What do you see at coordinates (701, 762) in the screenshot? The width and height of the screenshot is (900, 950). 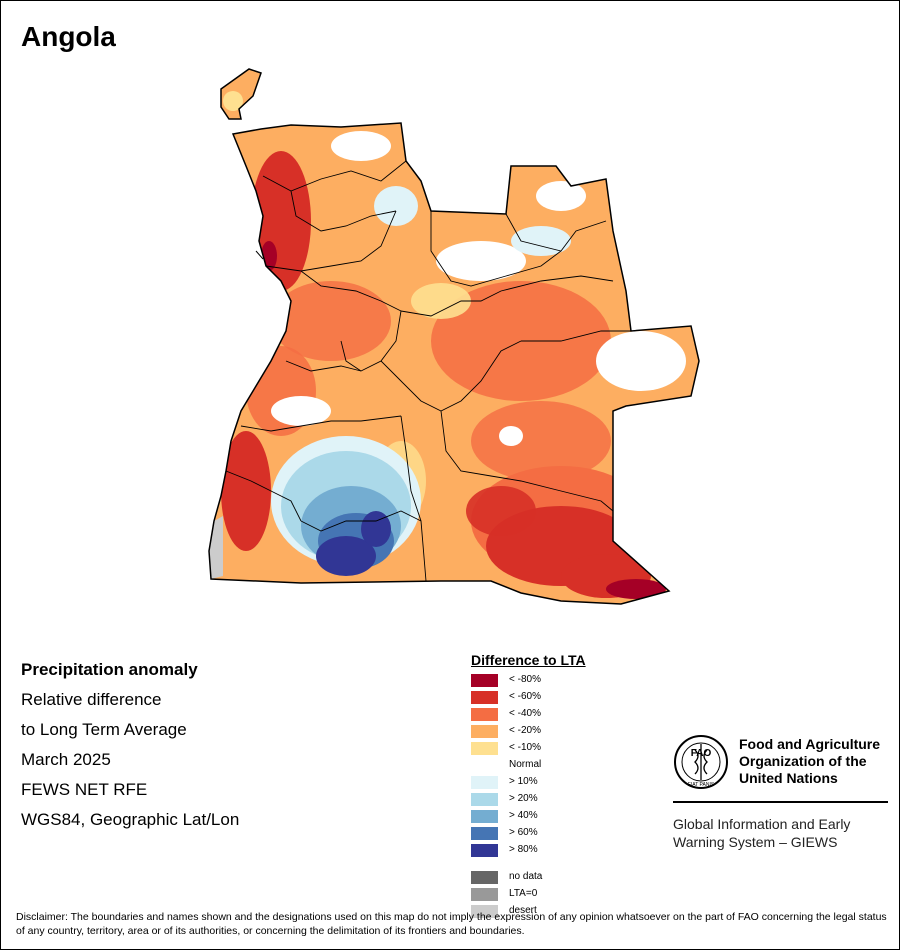 I see `fao-logo-icon: FAO FIAT PANIS` at bounding box center [701, 762].